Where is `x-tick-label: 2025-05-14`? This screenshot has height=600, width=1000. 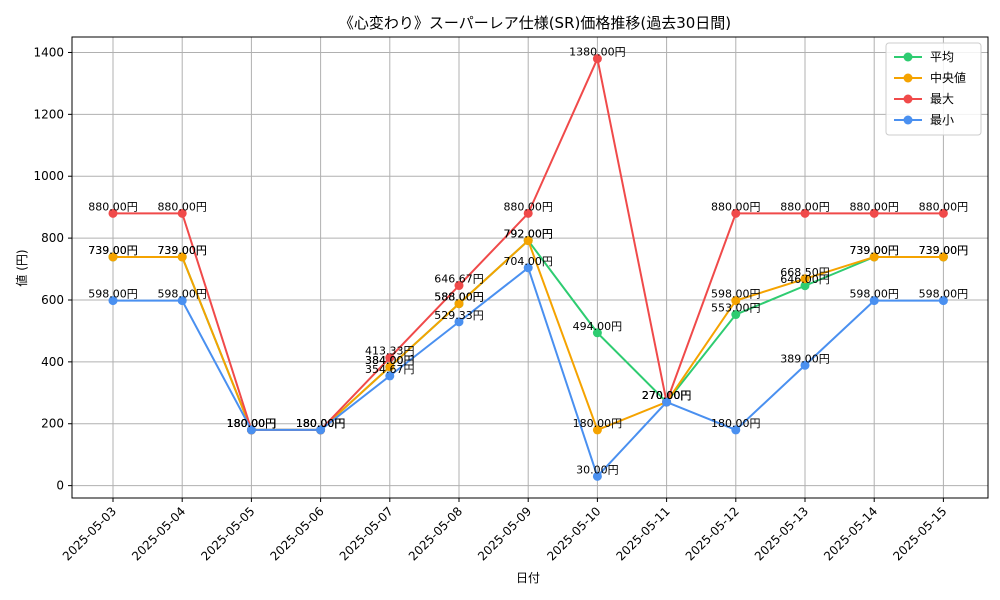
x-tick-label: 2025-05-14 is located at coordinates (850, 533).